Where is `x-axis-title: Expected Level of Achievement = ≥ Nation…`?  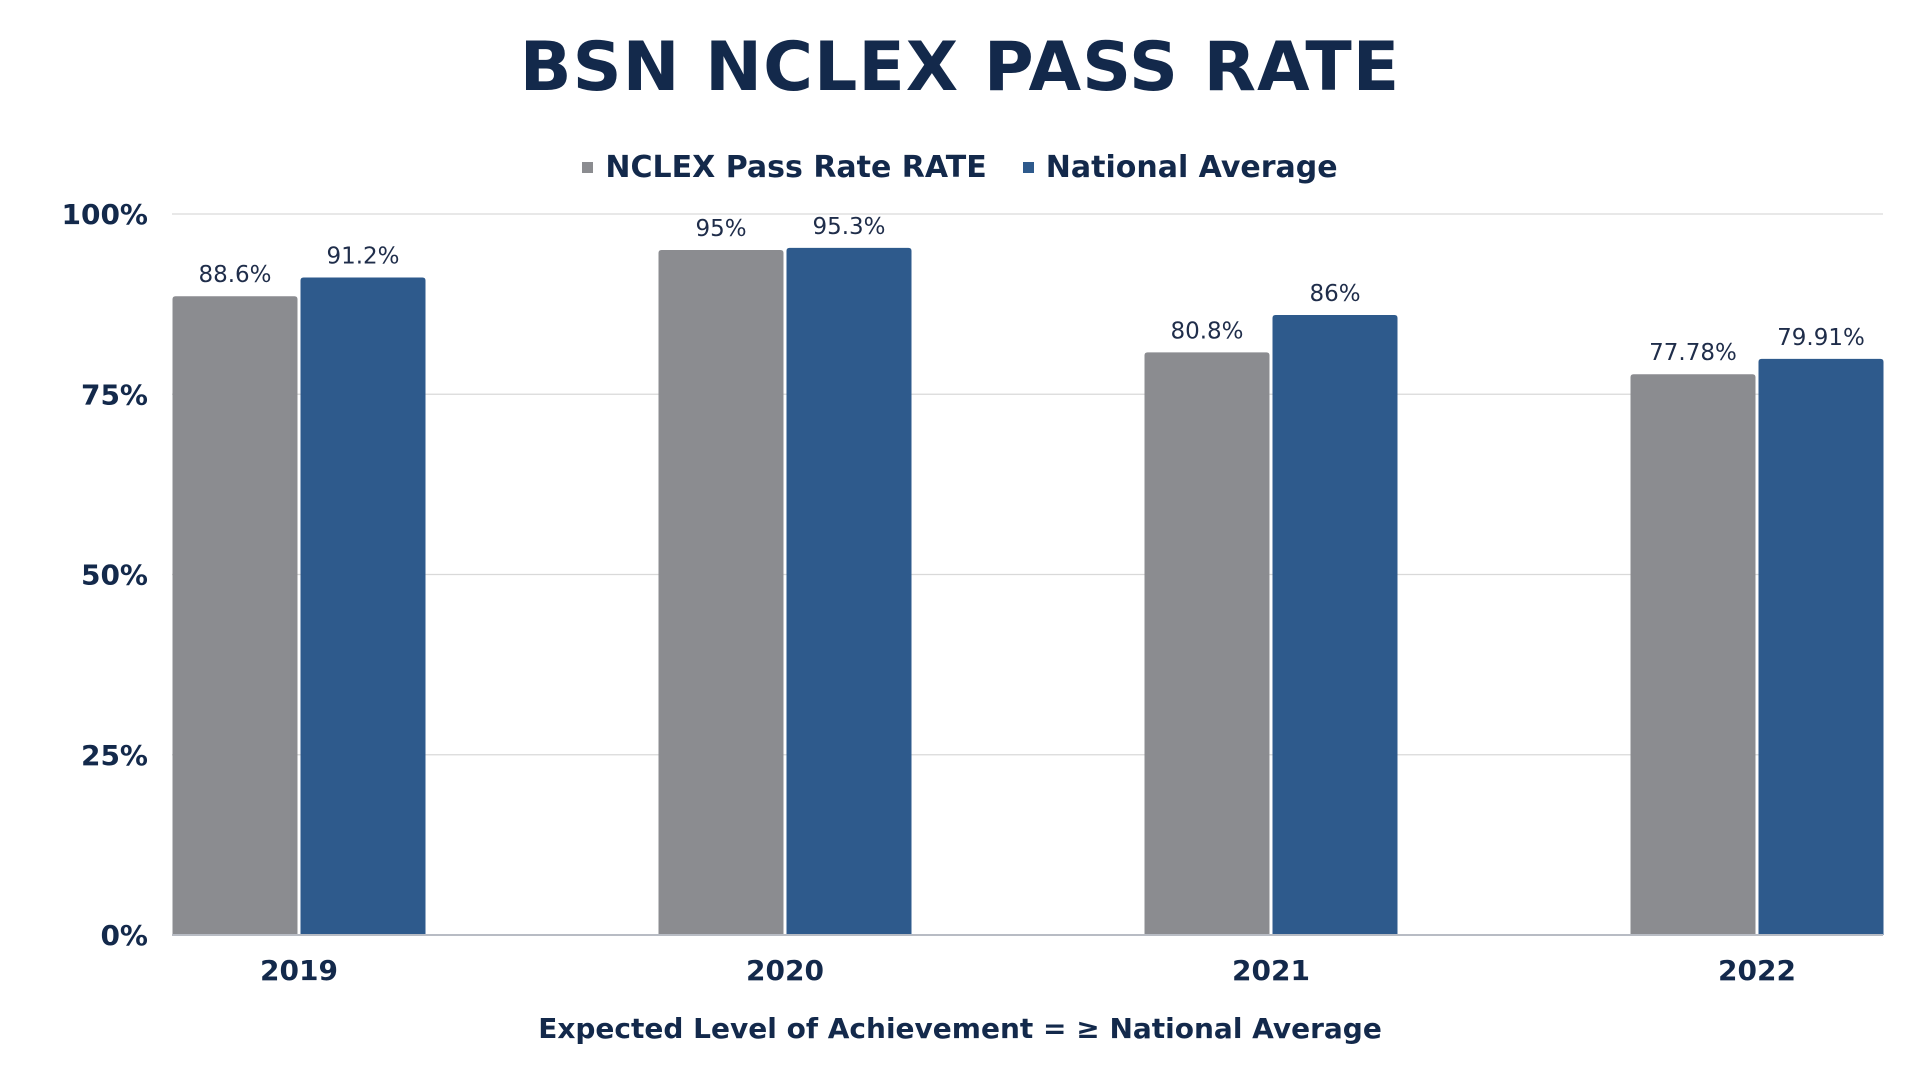 x-axis-title: Expected Level of Achievement = ≥ Nation… is located at coordinates (960, 1028).